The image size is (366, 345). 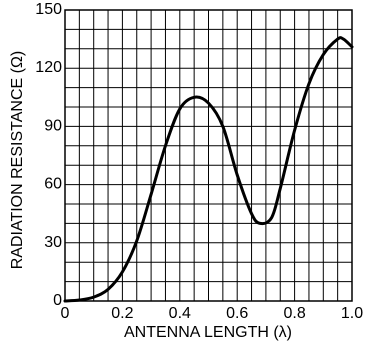 I want to click on y-tick-label: 90, so click(x=53, y=125).